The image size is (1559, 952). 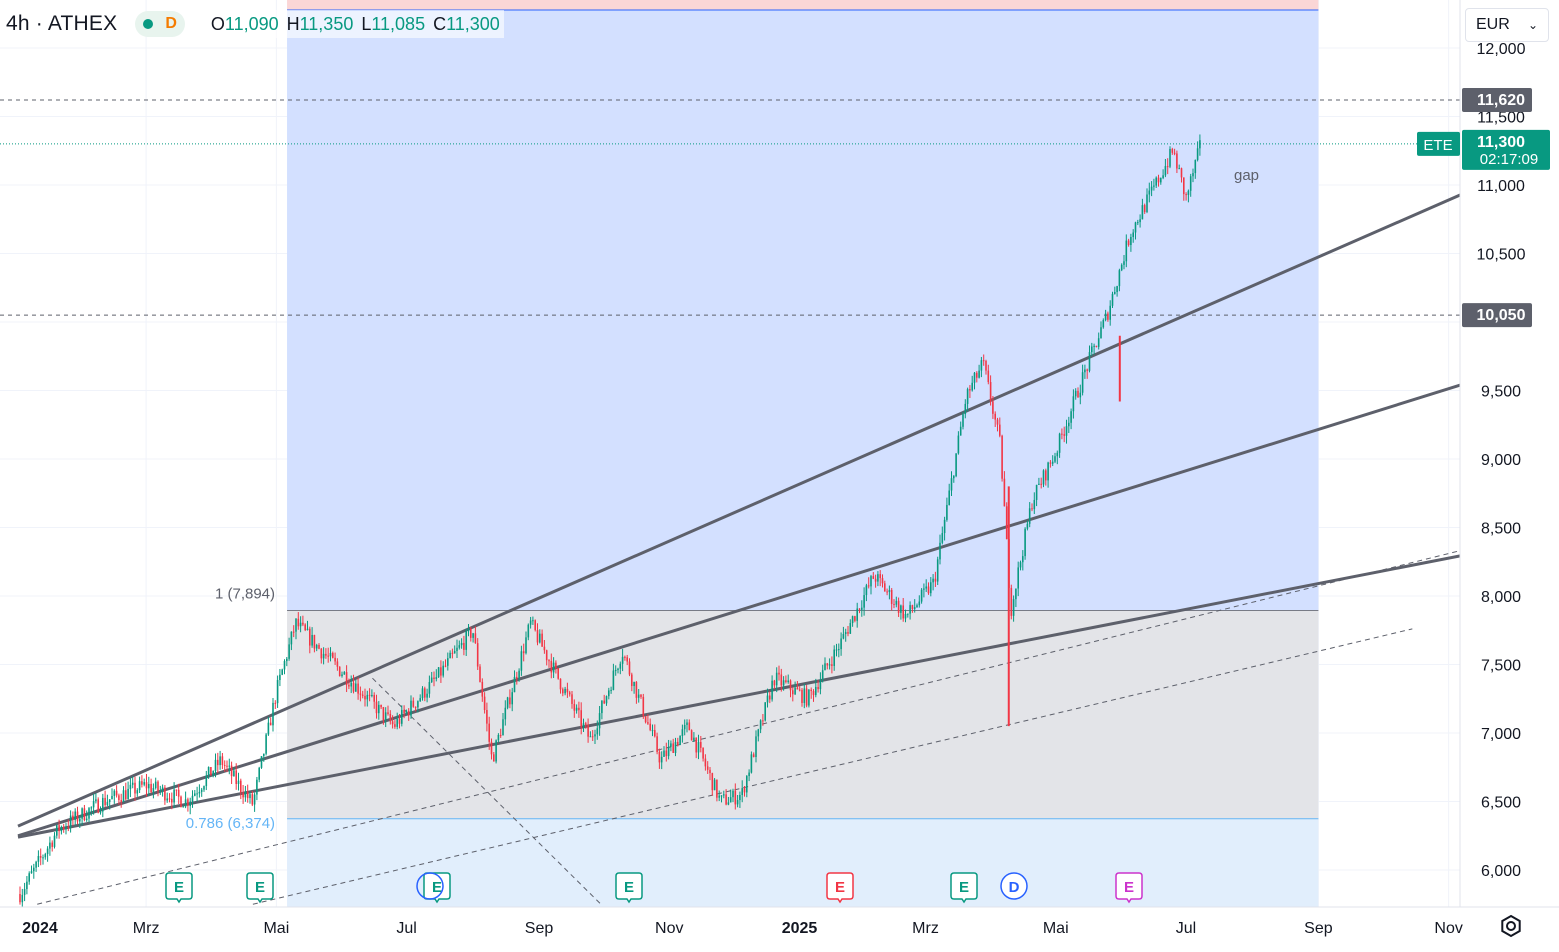 What do you see at coordinates (160, 24) in the screenshot?
I see `market-status-badge: D` at bounding box center [160, 24].